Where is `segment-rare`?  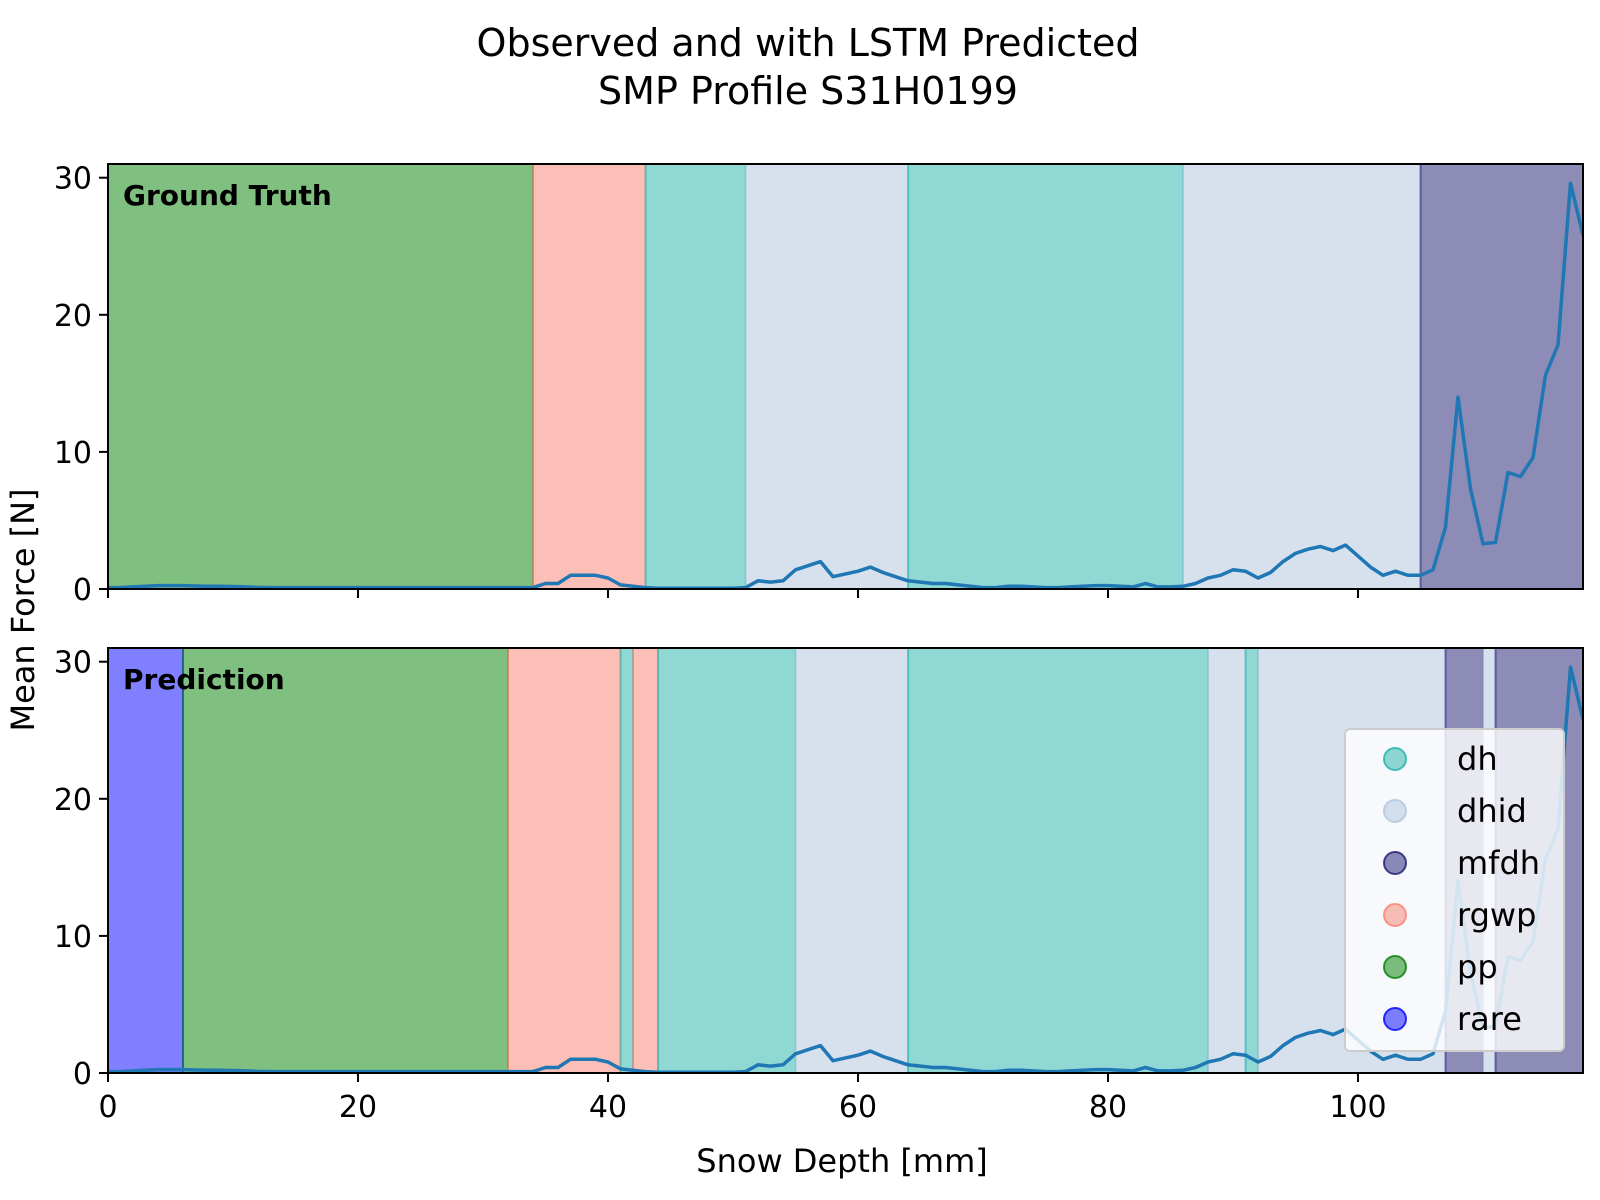 segment-rare is located at coordinates (145, 860).